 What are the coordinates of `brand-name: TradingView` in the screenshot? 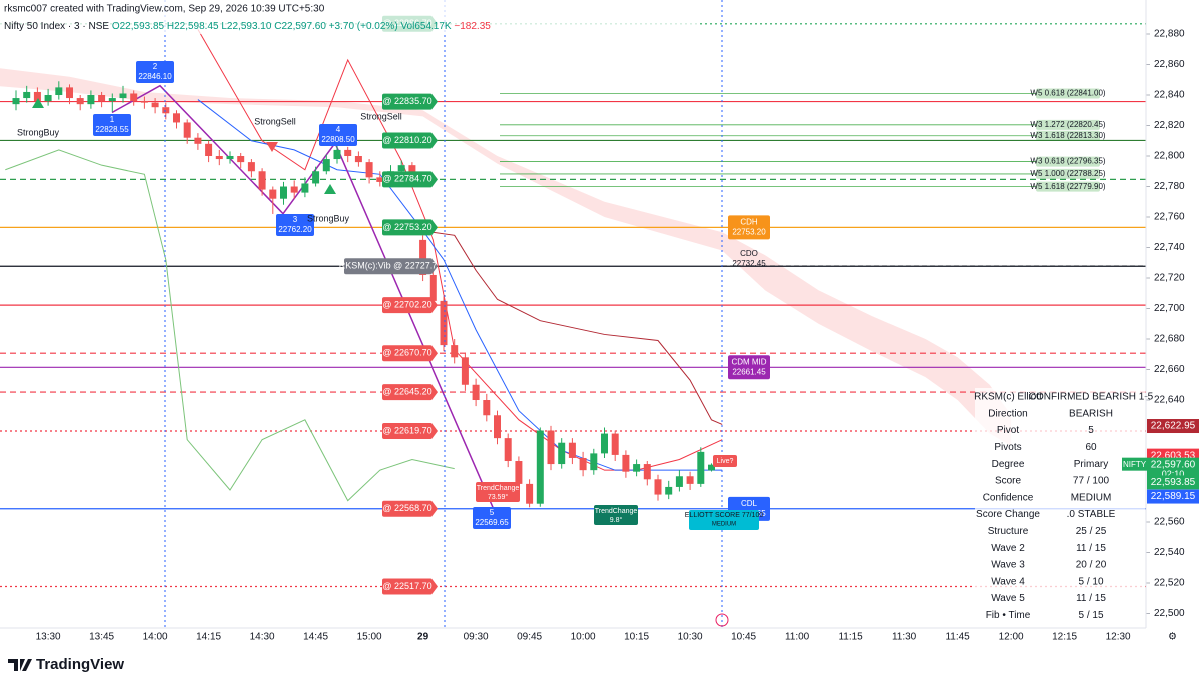 It's located at (80, 664).